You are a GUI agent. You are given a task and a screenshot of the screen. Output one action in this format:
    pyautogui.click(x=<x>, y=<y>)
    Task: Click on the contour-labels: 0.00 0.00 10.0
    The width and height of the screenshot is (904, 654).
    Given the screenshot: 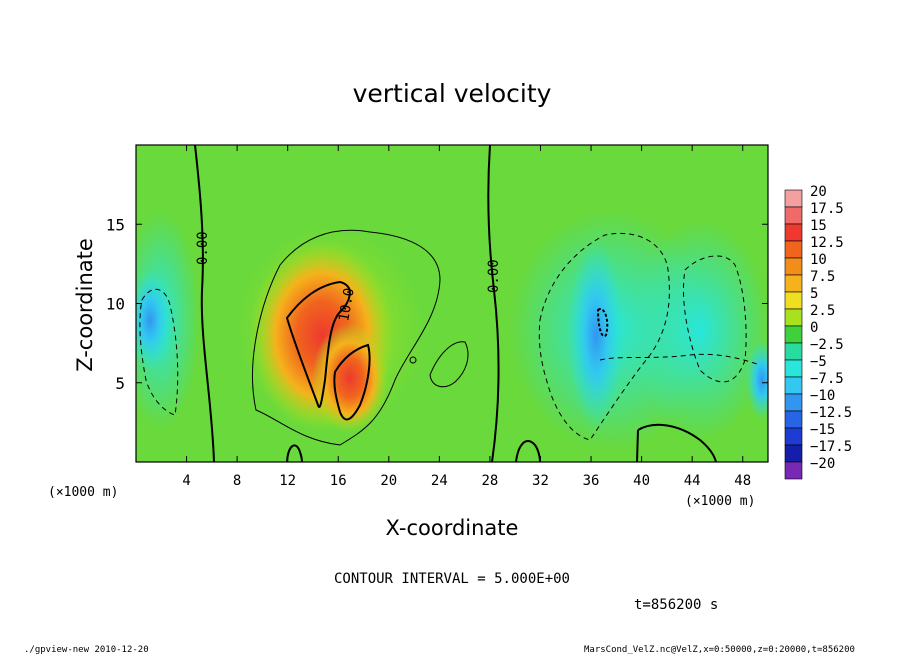 What is the action you would take?
    pyautogui.click(x=348, y=276)
    